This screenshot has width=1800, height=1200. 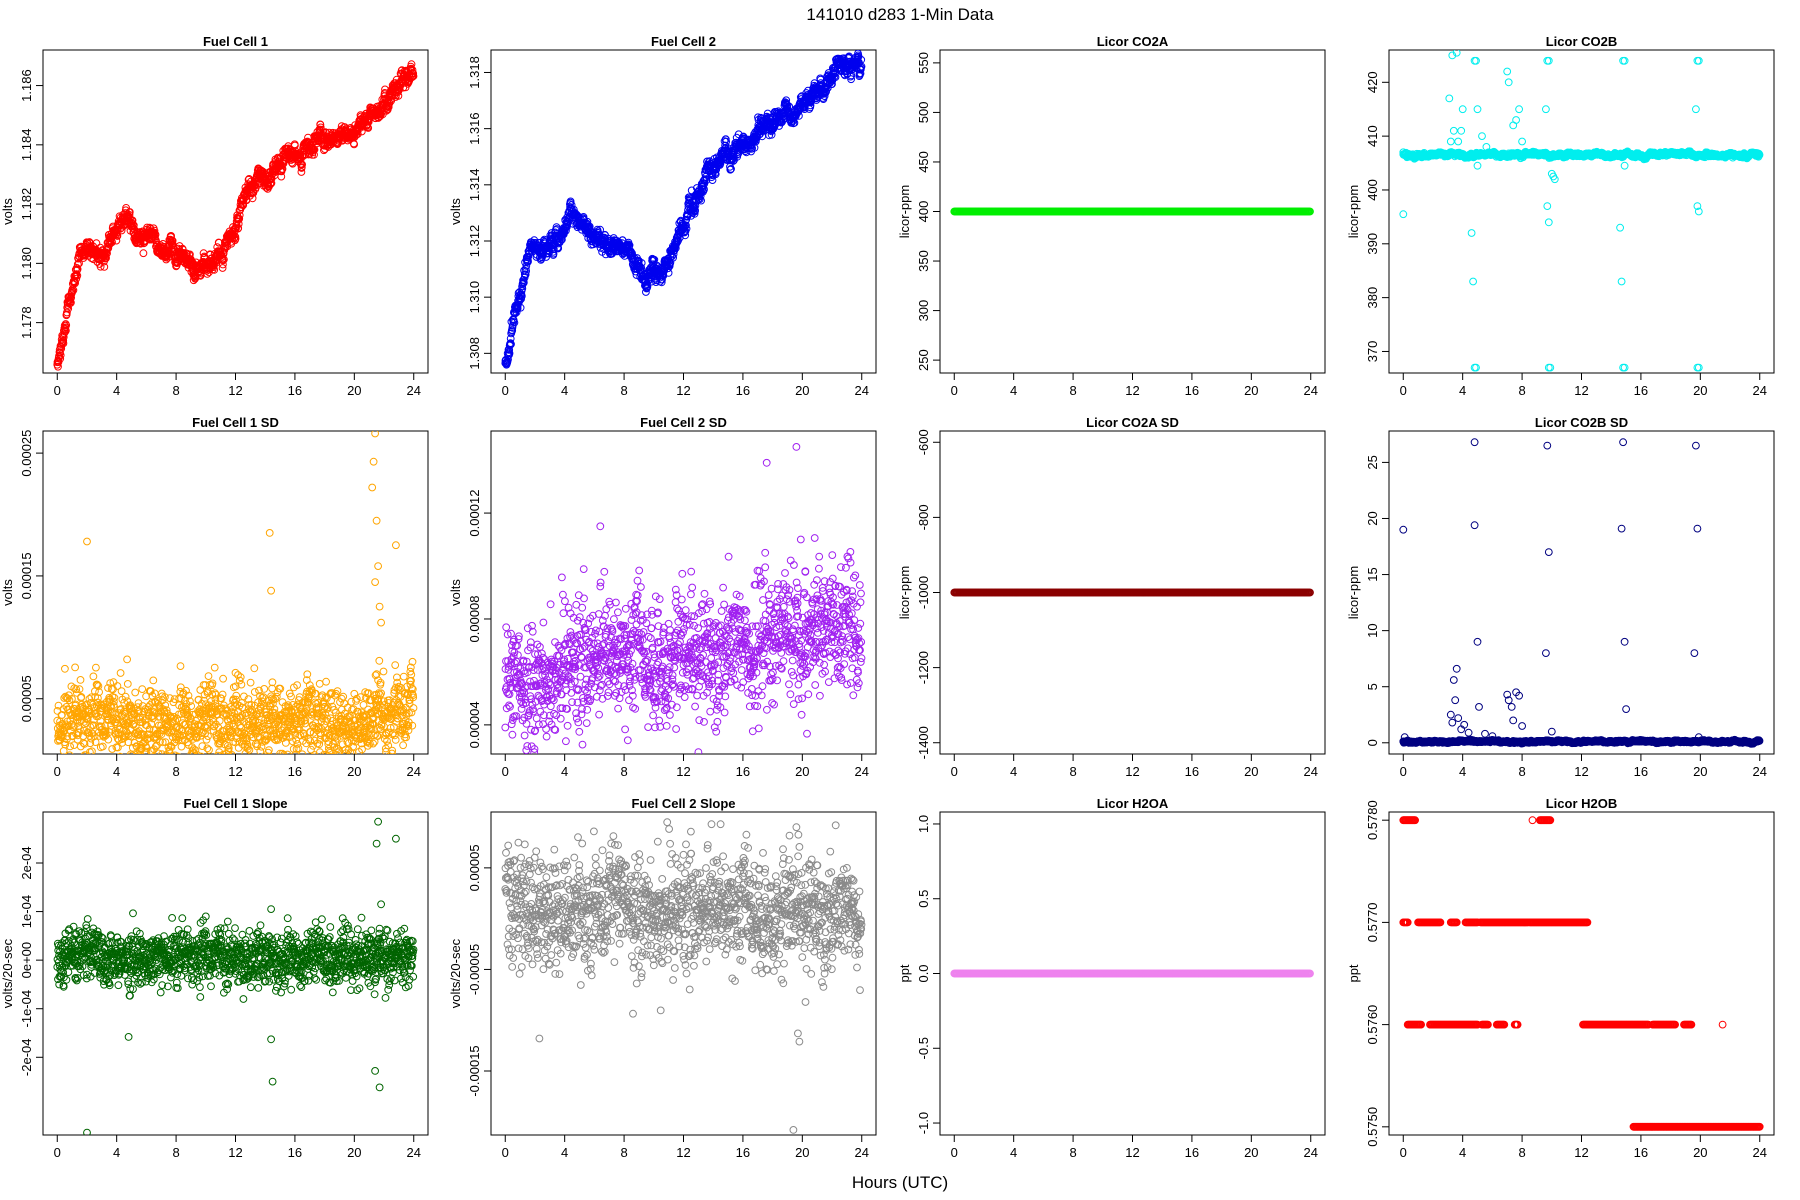 I want to click on y-tick-label: 1.314, so click(x=474, y=185).